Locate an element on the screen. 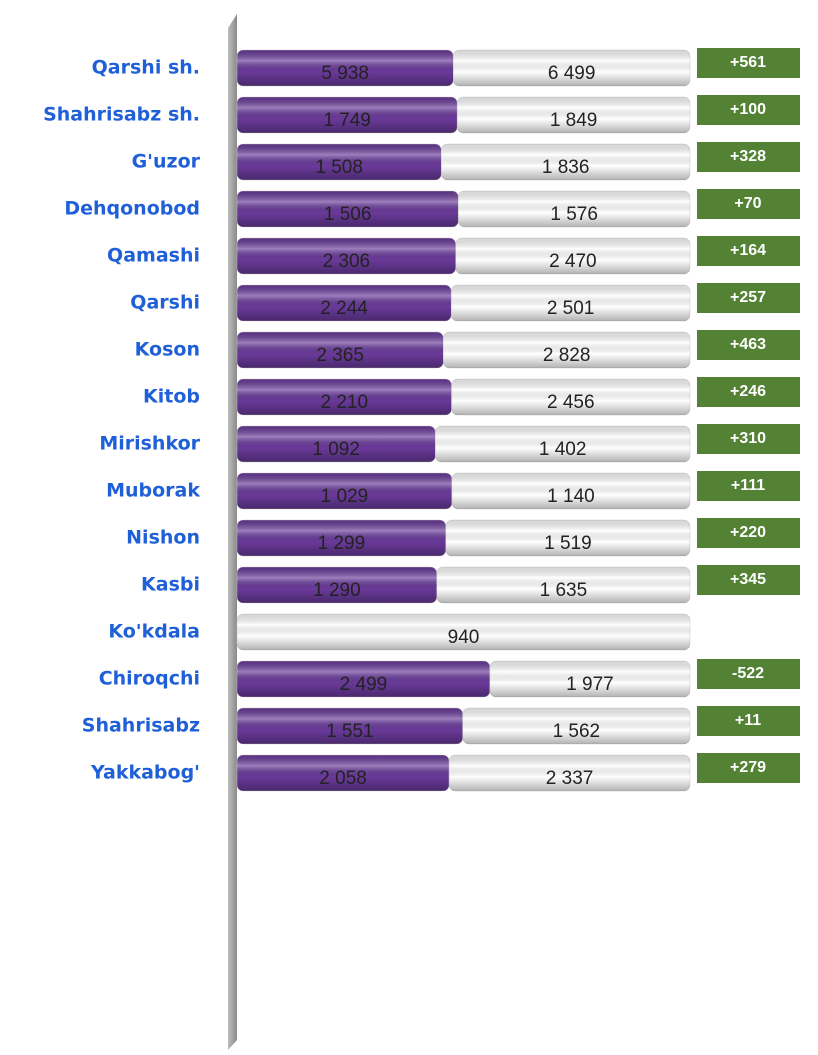 The height and width of the screenshot is (1055, 818). value-label: 1 506 is located at coordinates (348, 214).